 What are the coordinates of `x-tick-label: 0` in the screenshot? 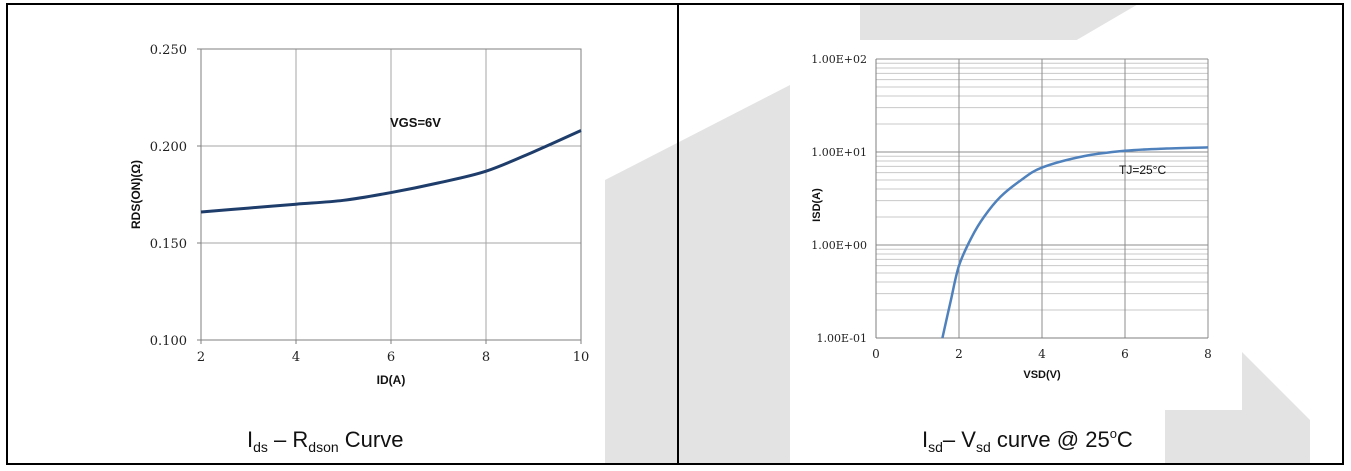 It's located at (876, 354).